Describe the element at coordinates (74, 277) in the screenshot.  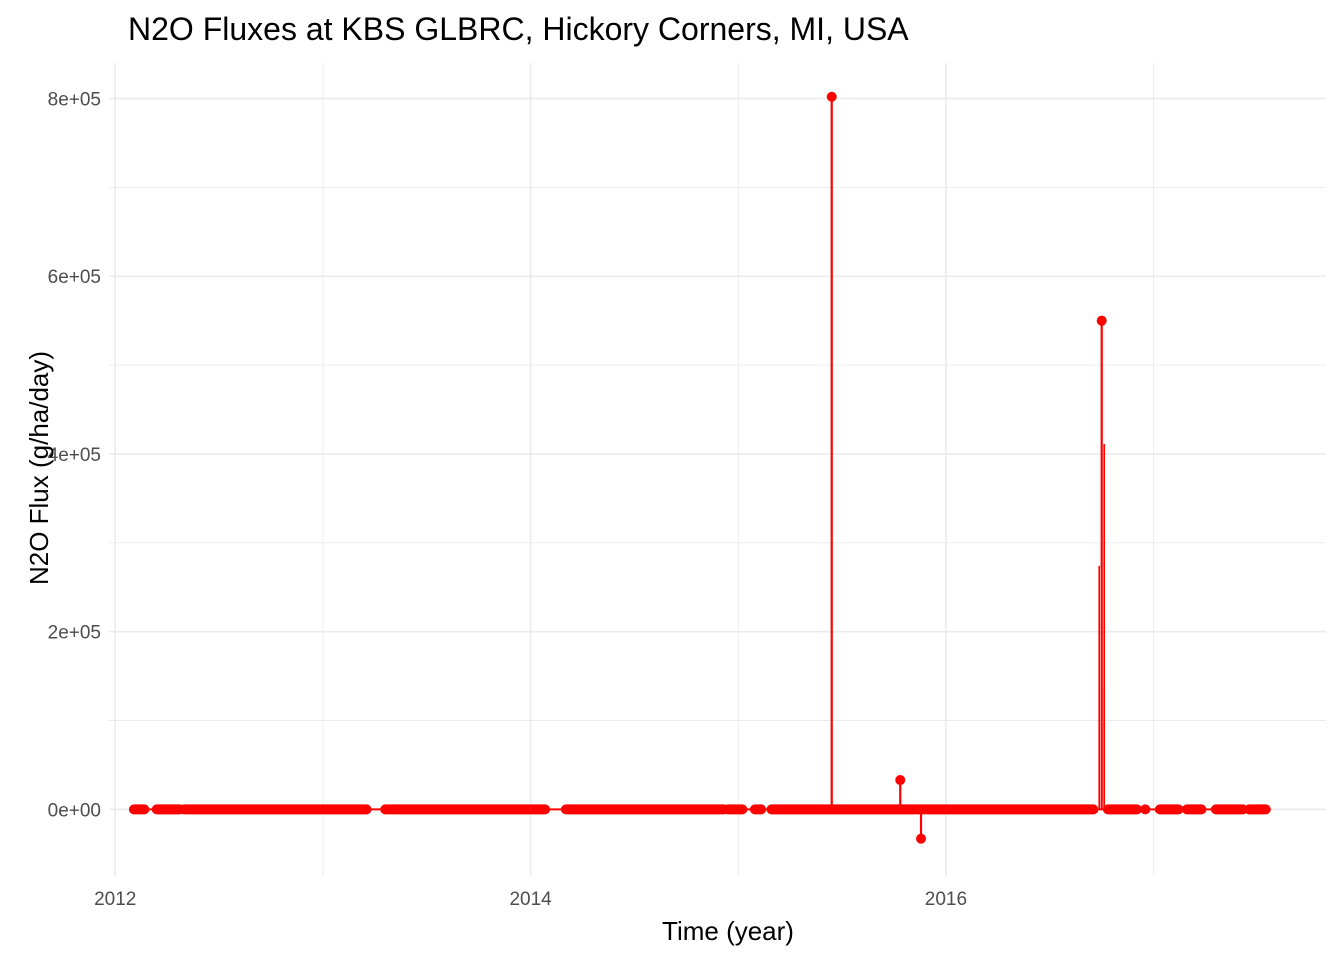
I see `y-tick-label: 6e+05` at that location.